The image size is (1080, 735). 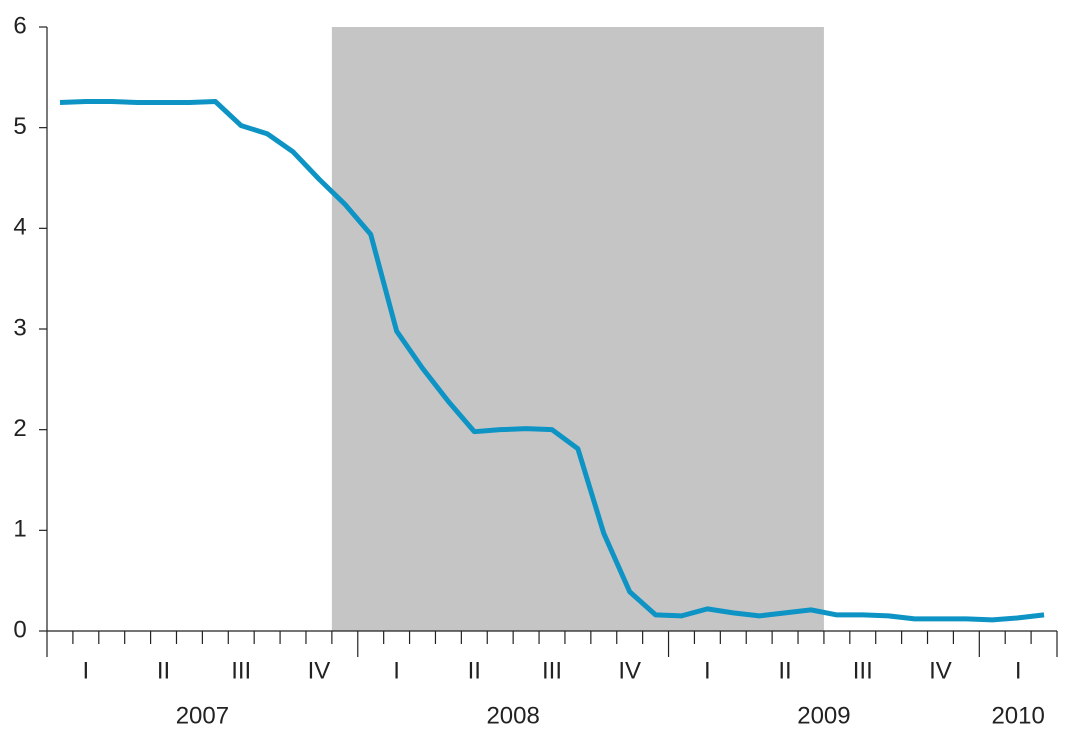 What do you see at coordinates (202, 715) in the screenshot?
I see `year-label: 2007` at bounding box center [202, 715].